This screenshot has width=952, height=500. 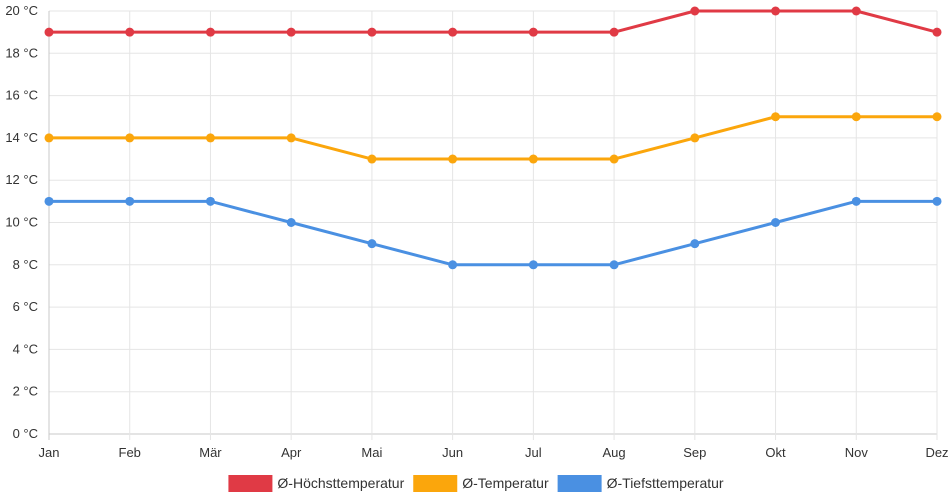 What do you see at coordinates (494, 452) in the screenshot?
I see `x-axis-tick-labels: Jan Feb Mär Apr Mai Jun Jul Aug Sep Okt Nov Dez` at bounding box center [494, 452].